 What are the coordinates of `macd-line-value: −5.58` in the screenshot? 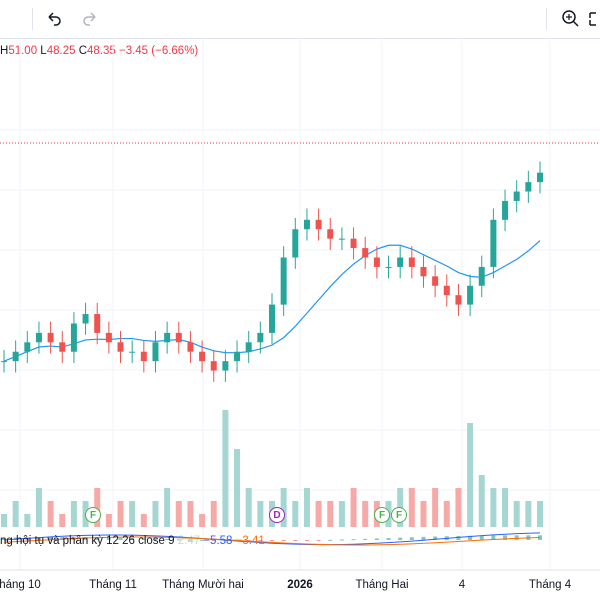 It's located at (218, 541).